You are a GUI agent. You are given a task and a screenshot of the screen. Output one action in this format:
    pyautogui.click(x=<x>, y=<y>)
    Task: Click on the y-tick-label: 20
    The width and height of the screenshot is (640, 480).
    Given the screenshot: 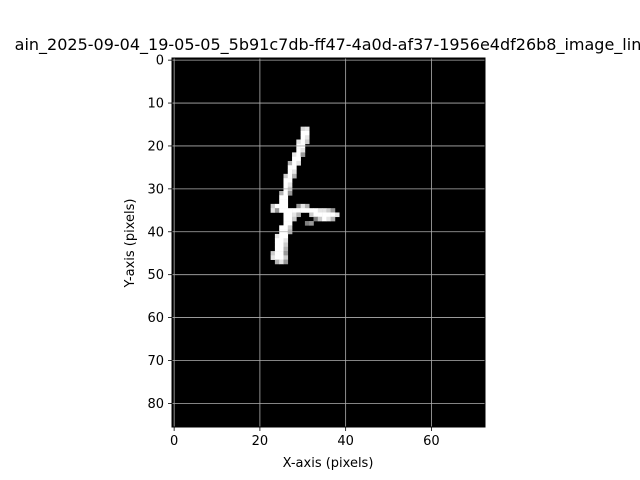 What is the action you would take?
    pyautogui.click(x=155, y=146)
    